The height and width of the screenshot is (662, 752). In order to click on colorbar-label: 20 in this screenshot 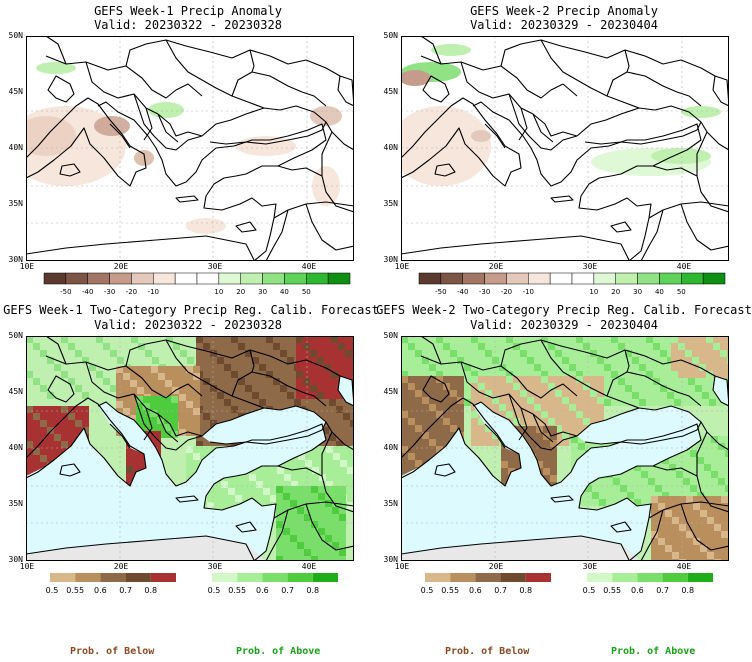, I will do `click(615, 292)`.